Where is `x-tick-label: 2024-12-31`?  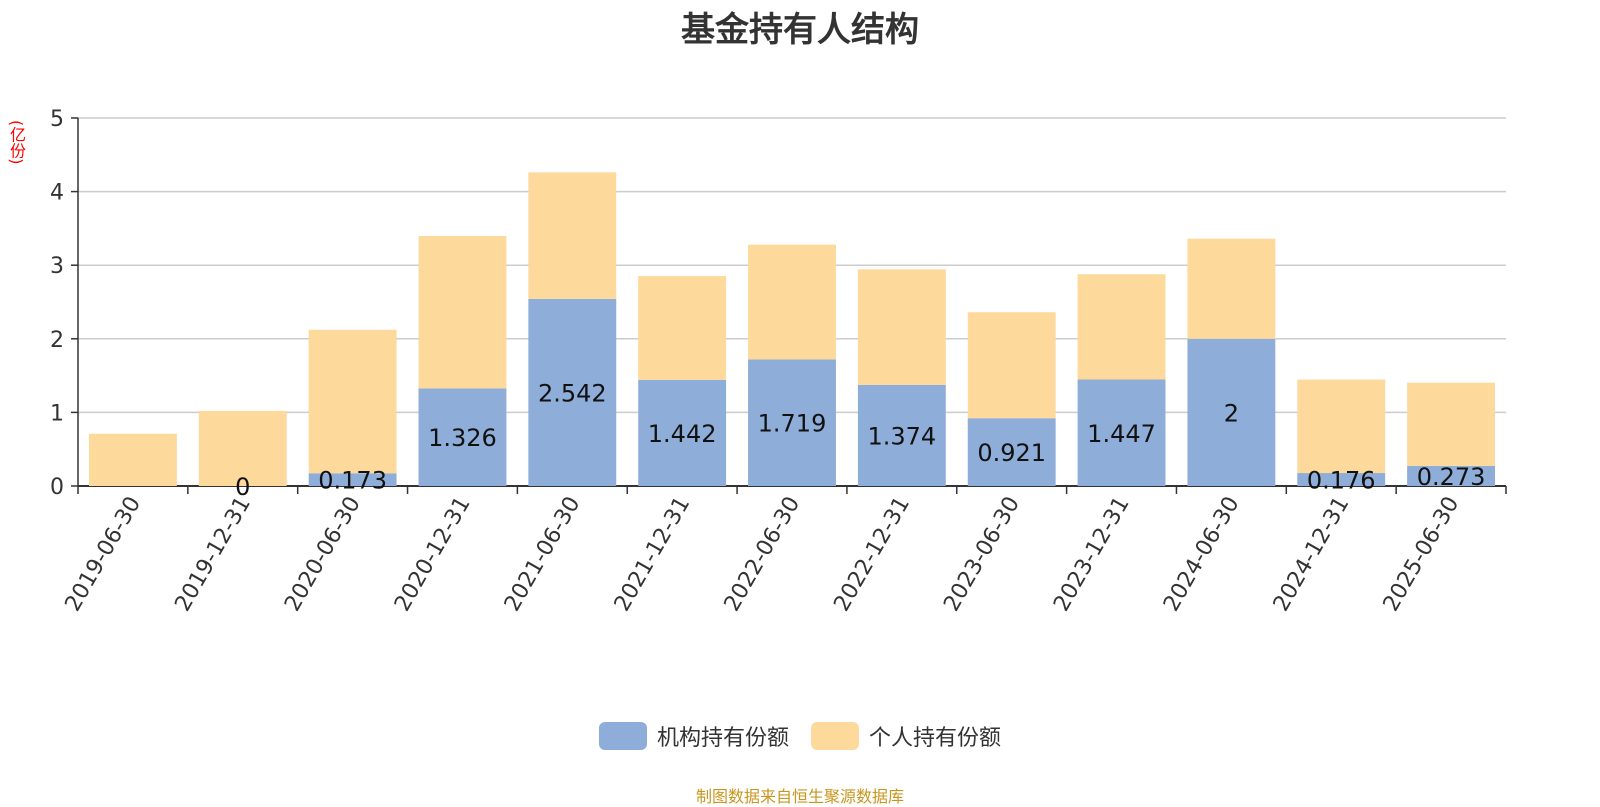 x-tick-label: 2024-12-31 is located at coordinates (1312, 554).